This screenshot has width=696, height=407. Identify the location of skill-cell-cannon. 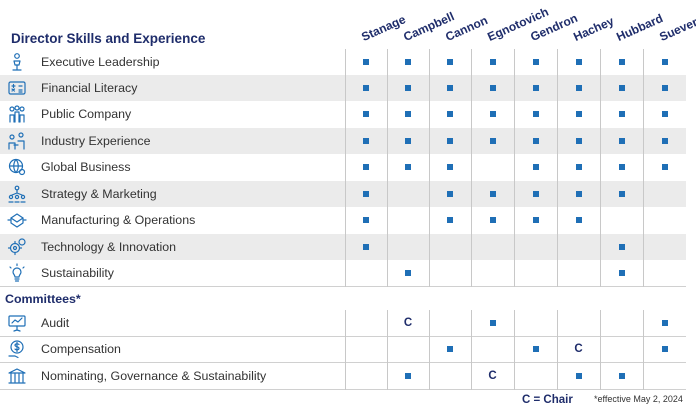
(450, 194).